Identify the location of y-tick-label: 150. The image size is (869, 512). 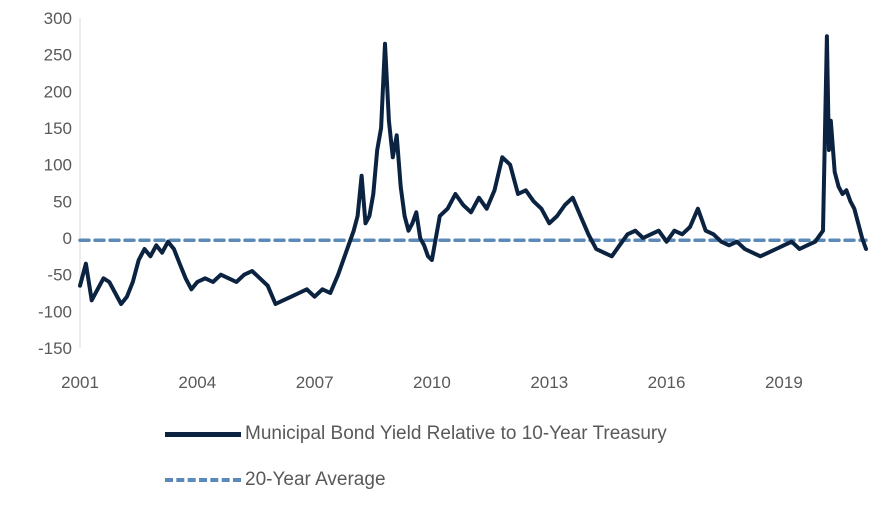
(58, 128).